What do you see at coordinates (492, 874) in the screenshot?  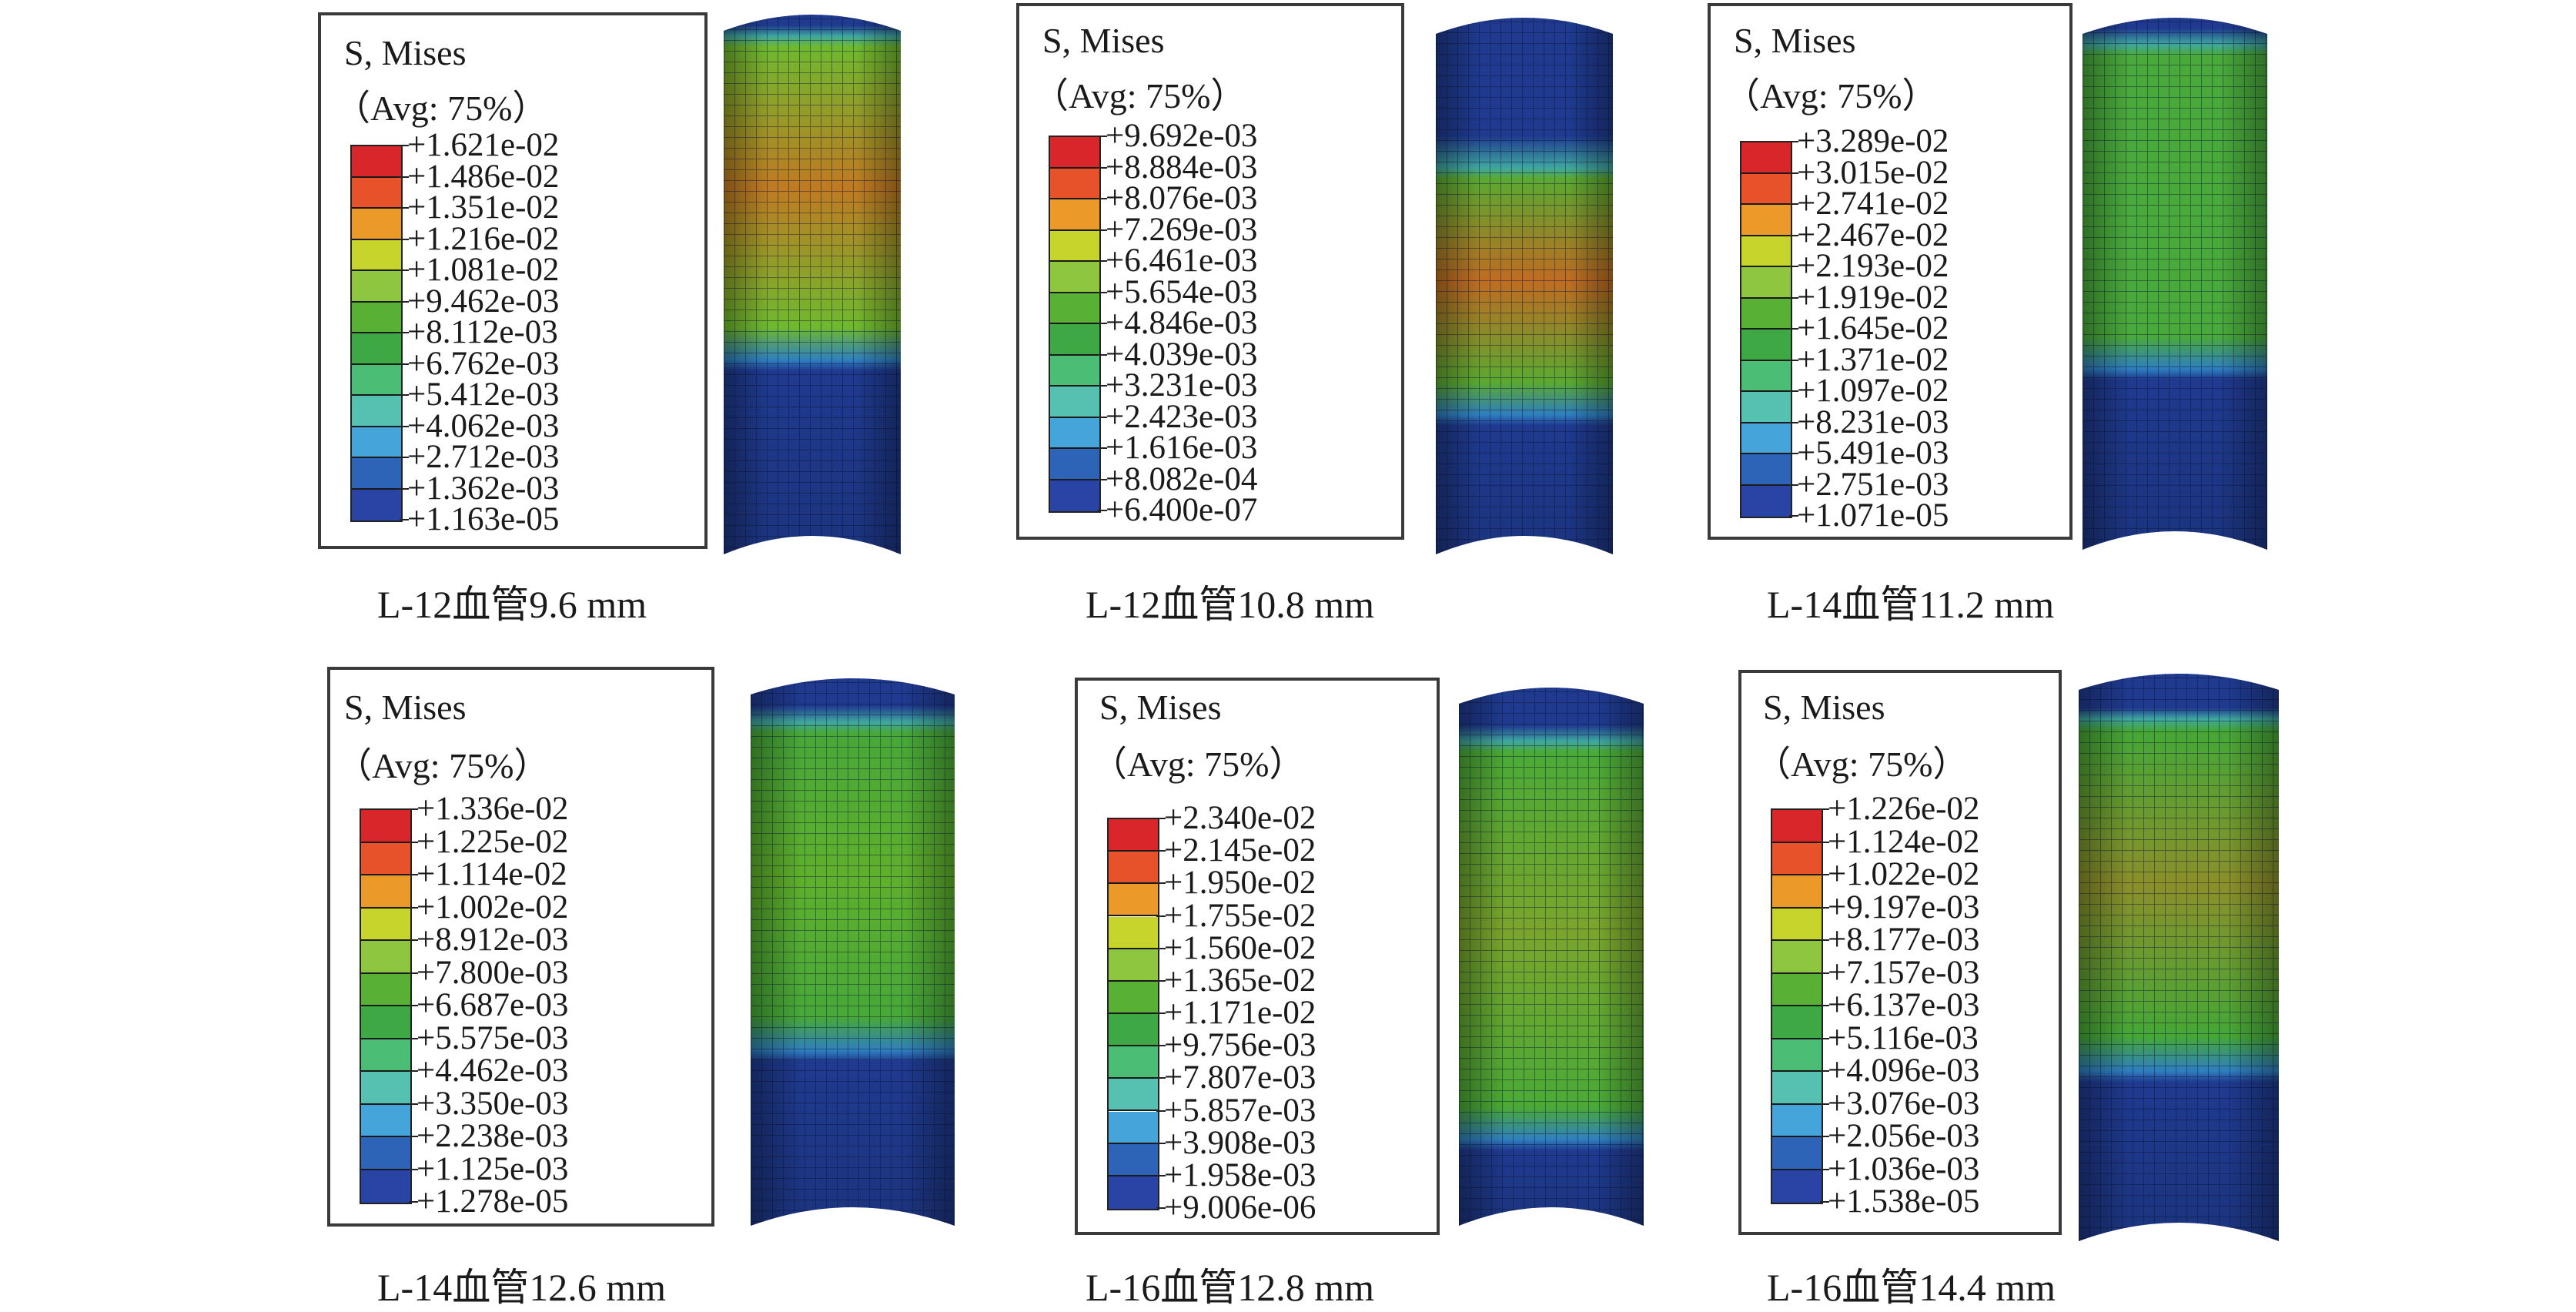 I see `scale-label: +1.114e-02` at bounding box center [492, 874].